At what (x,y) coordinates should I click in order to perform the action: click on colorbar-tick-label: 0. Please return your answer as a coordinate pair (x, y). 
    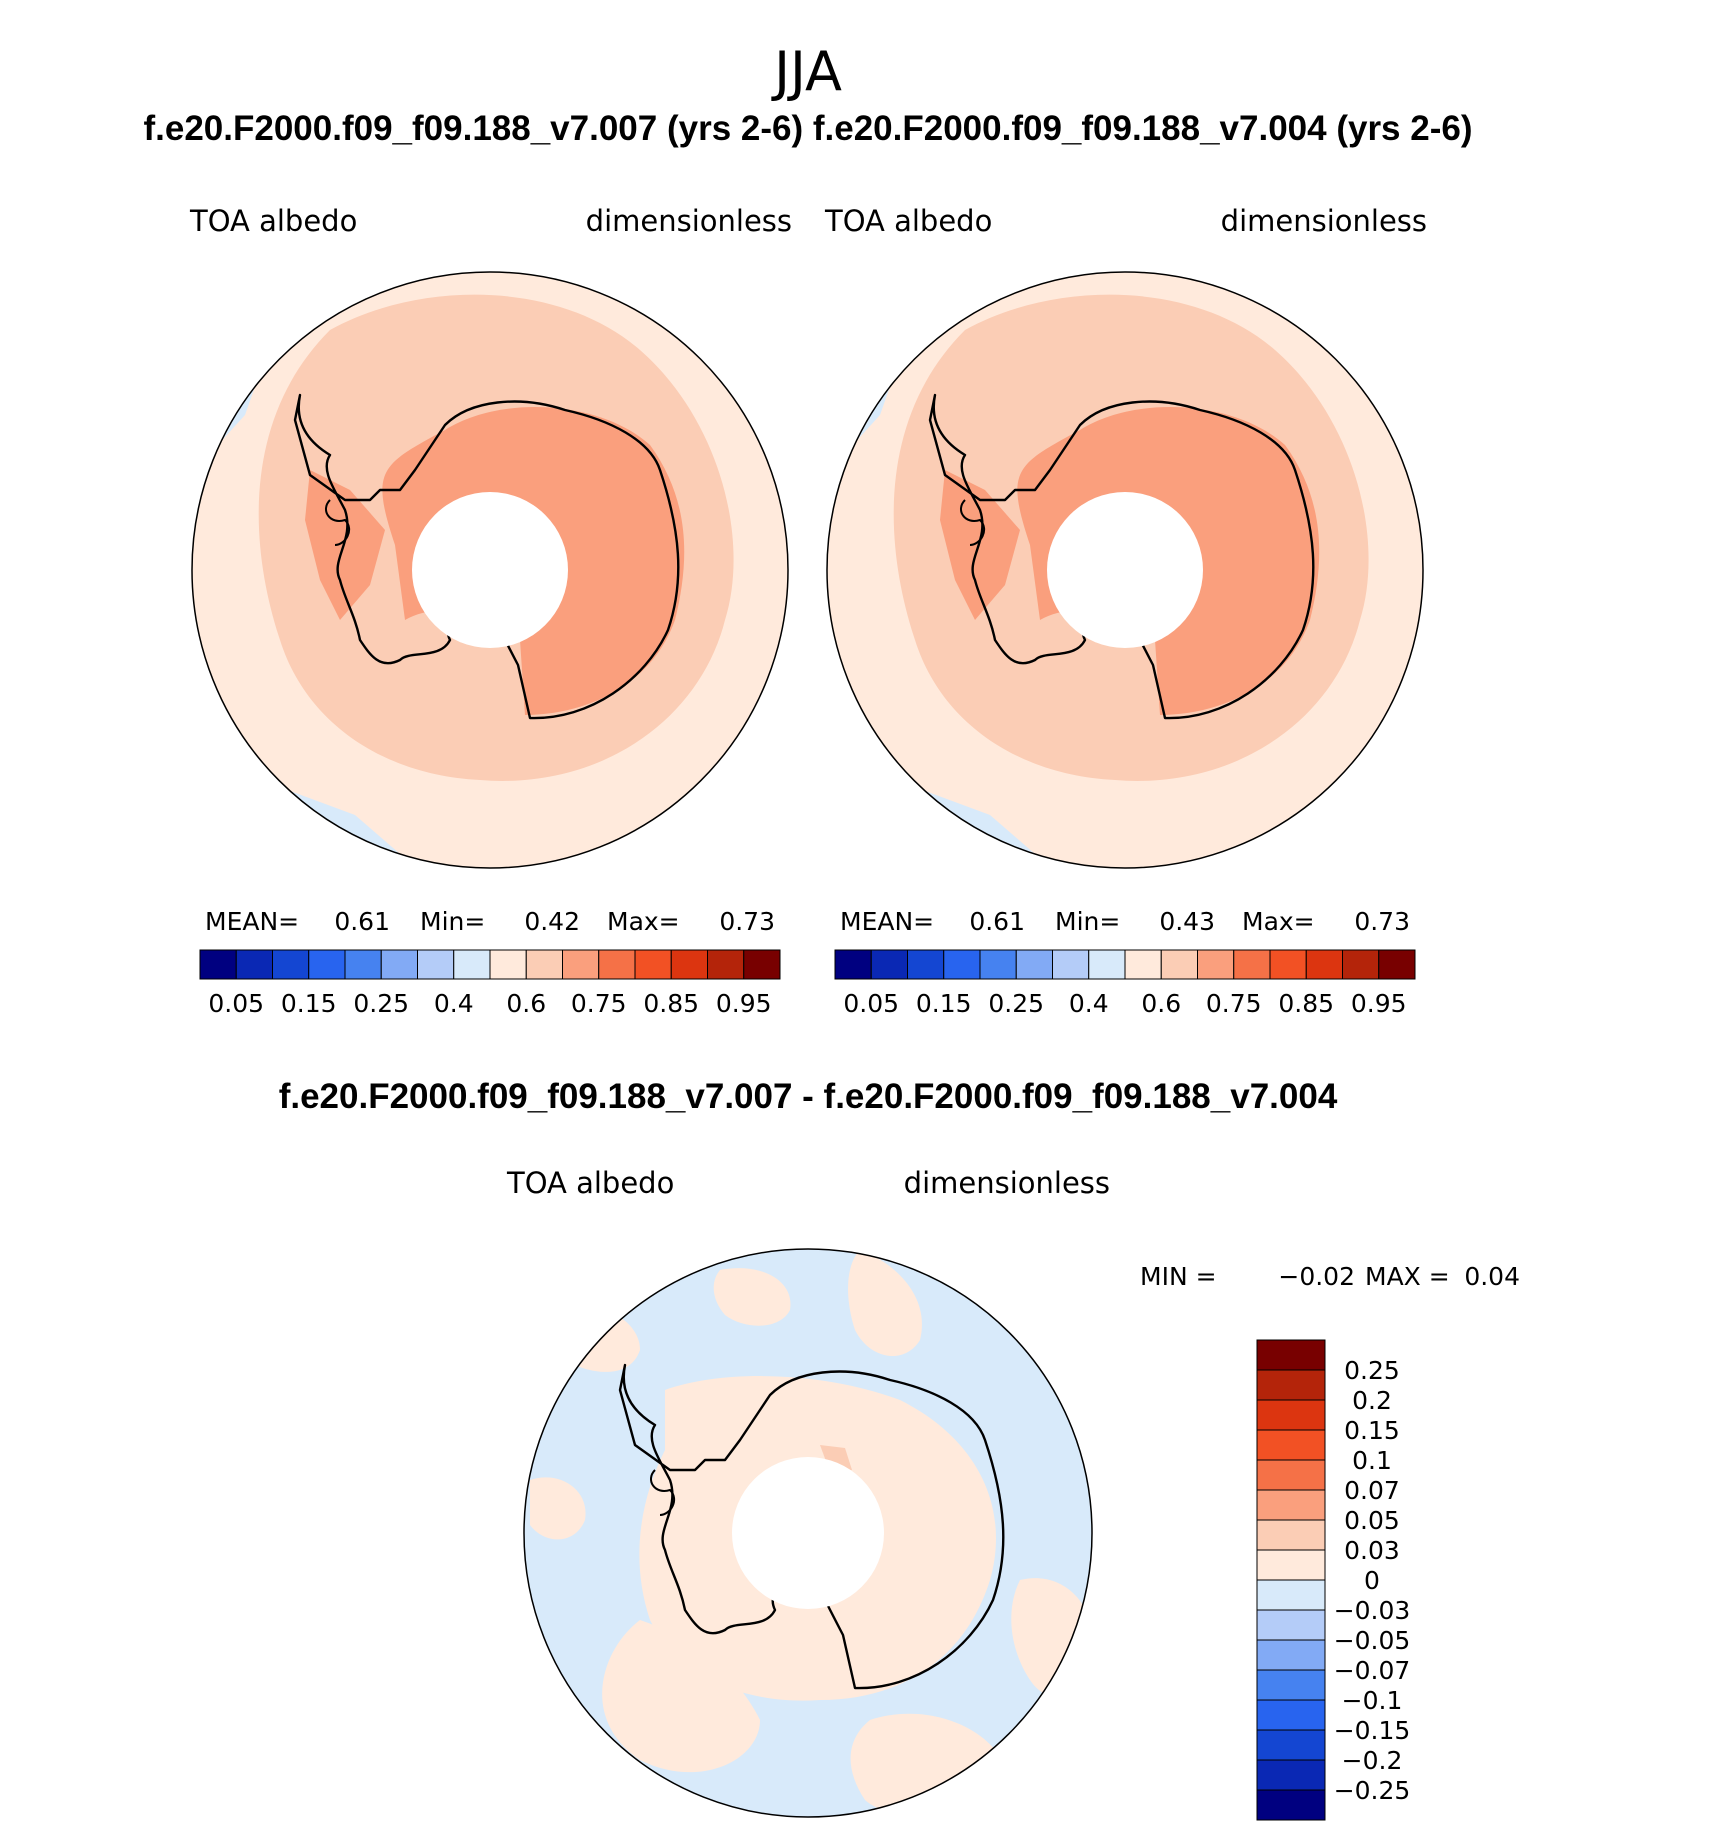
    Looking at the image, I should click on (1372, 1580).